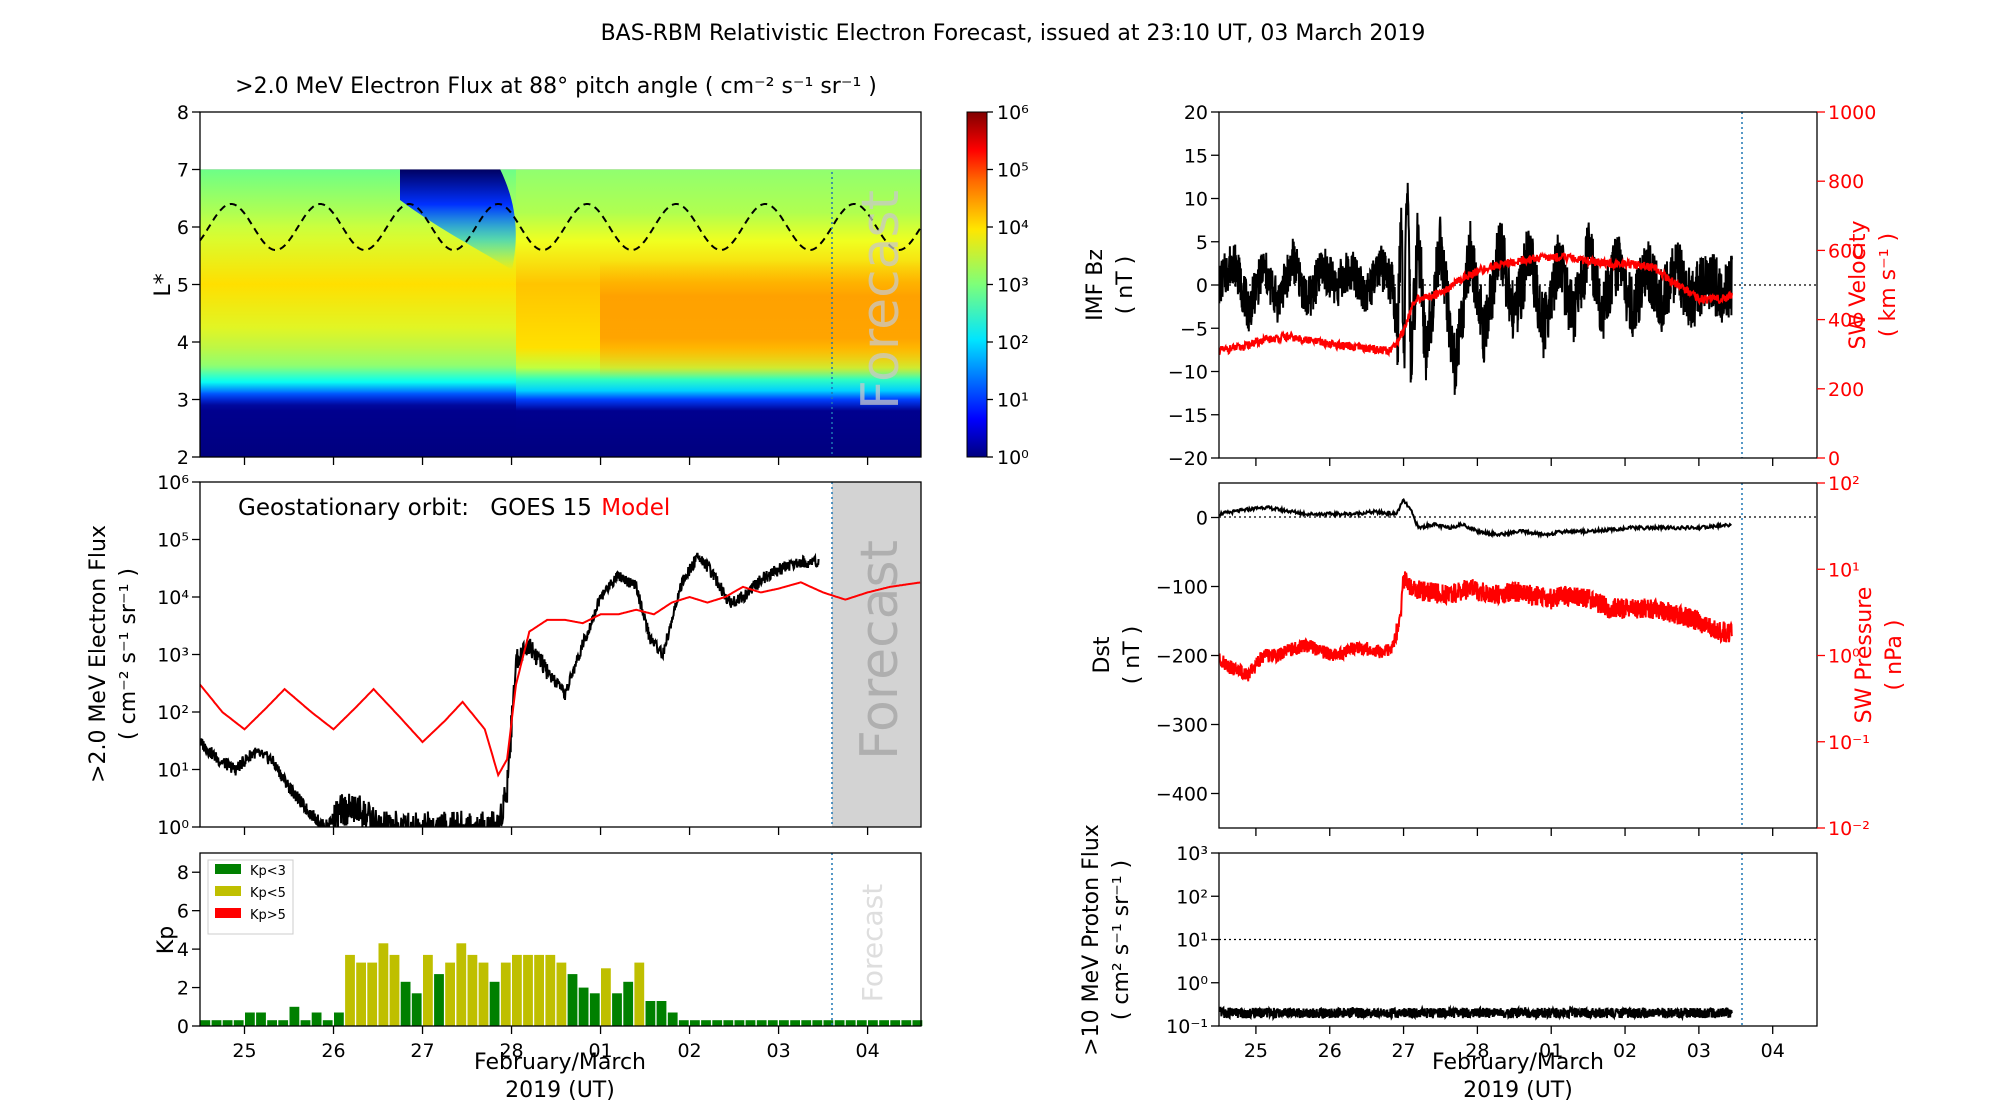 This screenshot has width=2000, height=1100. I want to click on proton-xlabel: February/March 2019 (UT), so click(1518, 1075).